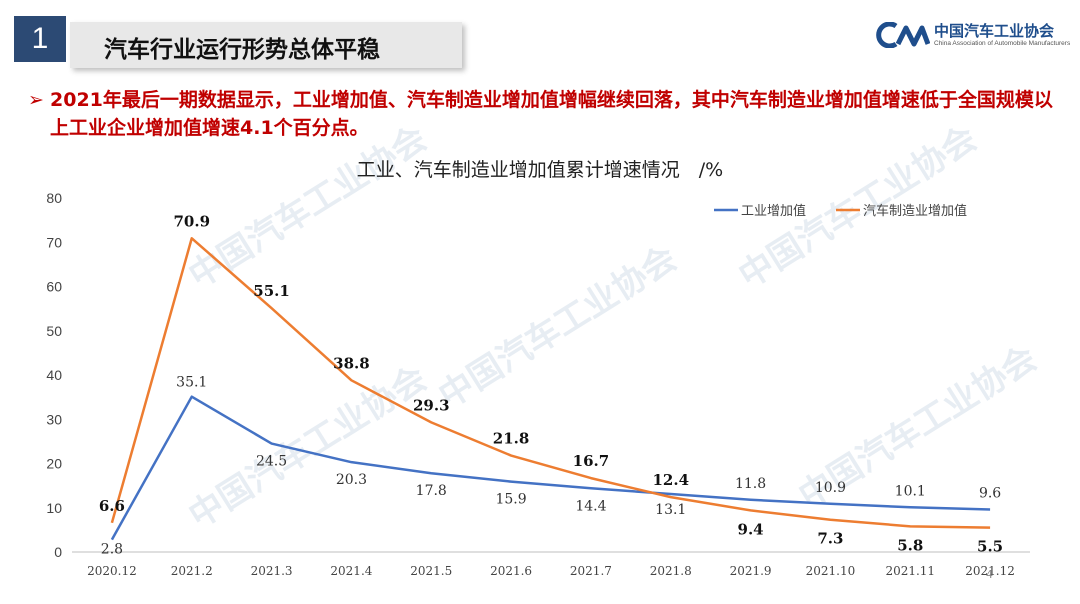 The height and width of the screenshot is (604, 1080). What do you see at coordinates (990, 547) in the screenshot?
I see `data-label-auto: 5.5` at bounding box center [990, 547].